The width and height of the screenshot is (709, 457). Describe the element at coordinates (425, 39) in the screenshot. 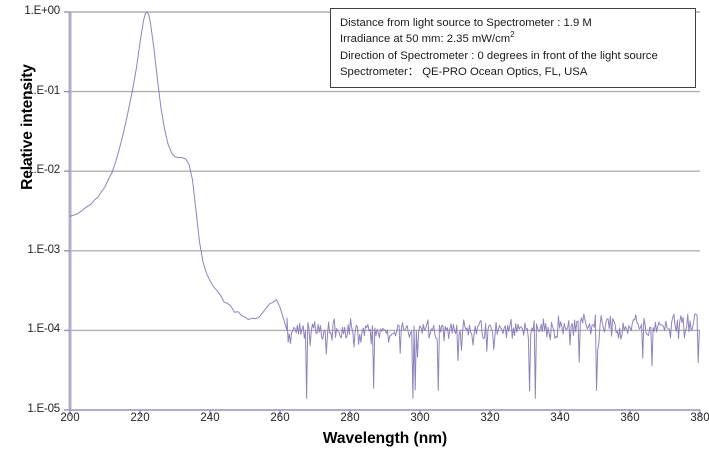

I see `annotation-irradiance-text: Irradiance at 50 mm: 2.35 mW/cm` at that location.